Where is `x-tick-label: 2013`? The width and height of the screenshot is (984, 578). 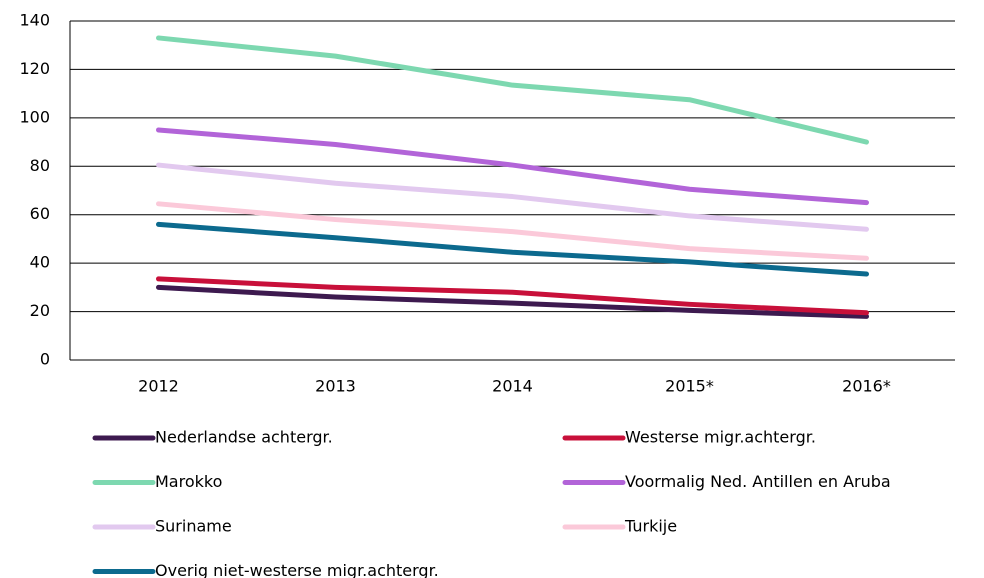 x-tick-label: 2013 is located at coordinates (335, 386).